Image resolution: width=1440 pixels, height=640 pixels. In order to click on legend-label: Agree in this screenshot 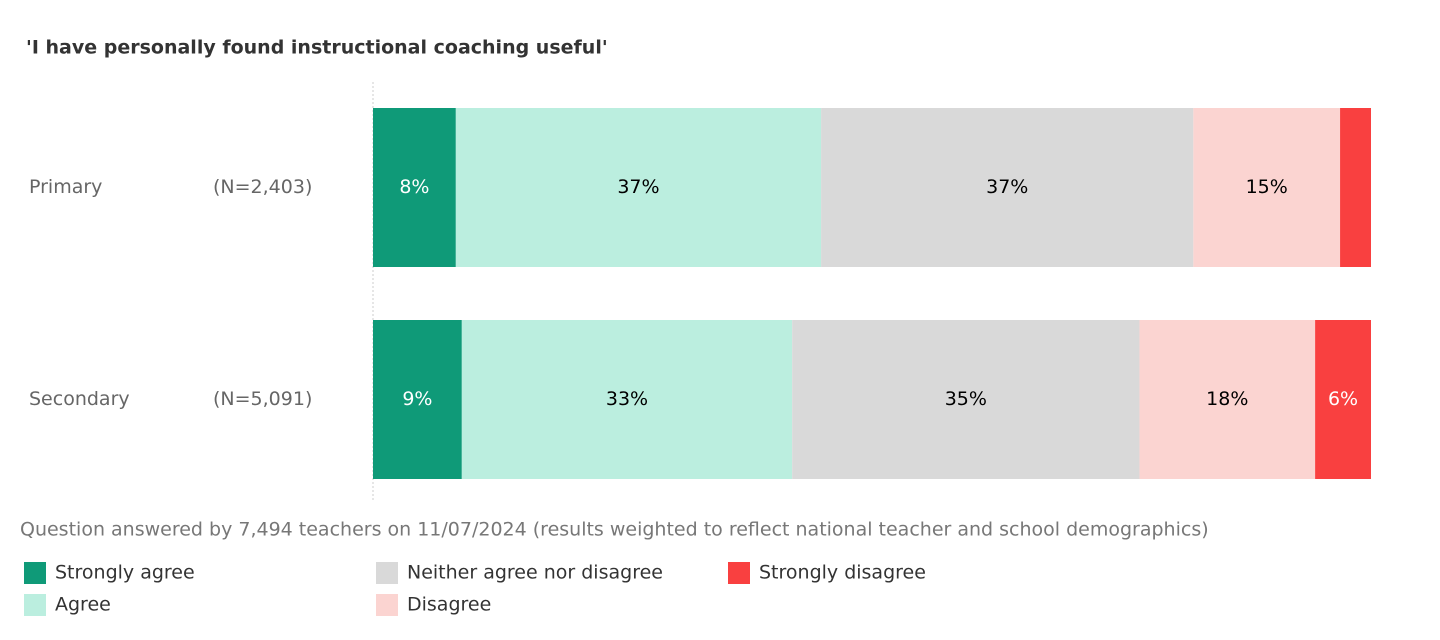, I will do `click(83, 605)`.